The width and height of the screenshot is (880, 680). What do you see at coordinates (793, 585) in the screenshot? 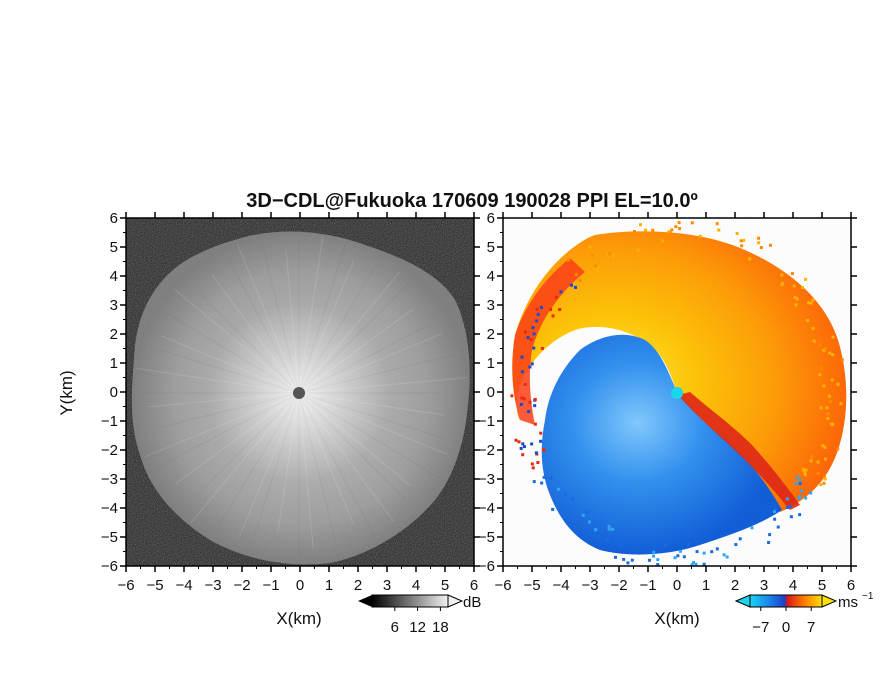
I see `velocity-xtick-label: 4` at bounding box center [793, 585].